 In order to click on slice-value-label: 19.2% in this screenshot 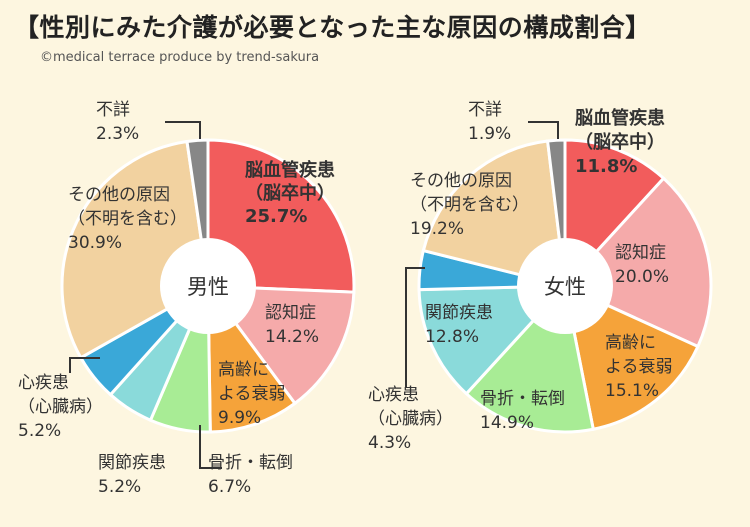, I will do `click(437, 229)`.